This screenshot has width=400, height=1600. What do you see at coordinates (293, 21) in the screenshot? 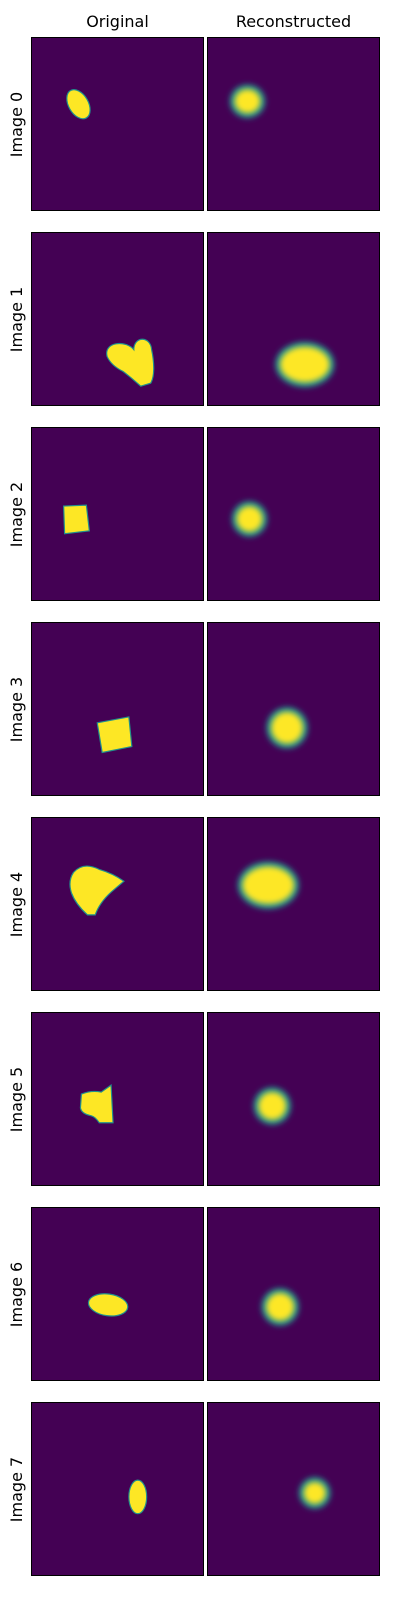
I see `col-header-reconstructed: Reconstructed` at bounding box center [293, 21].